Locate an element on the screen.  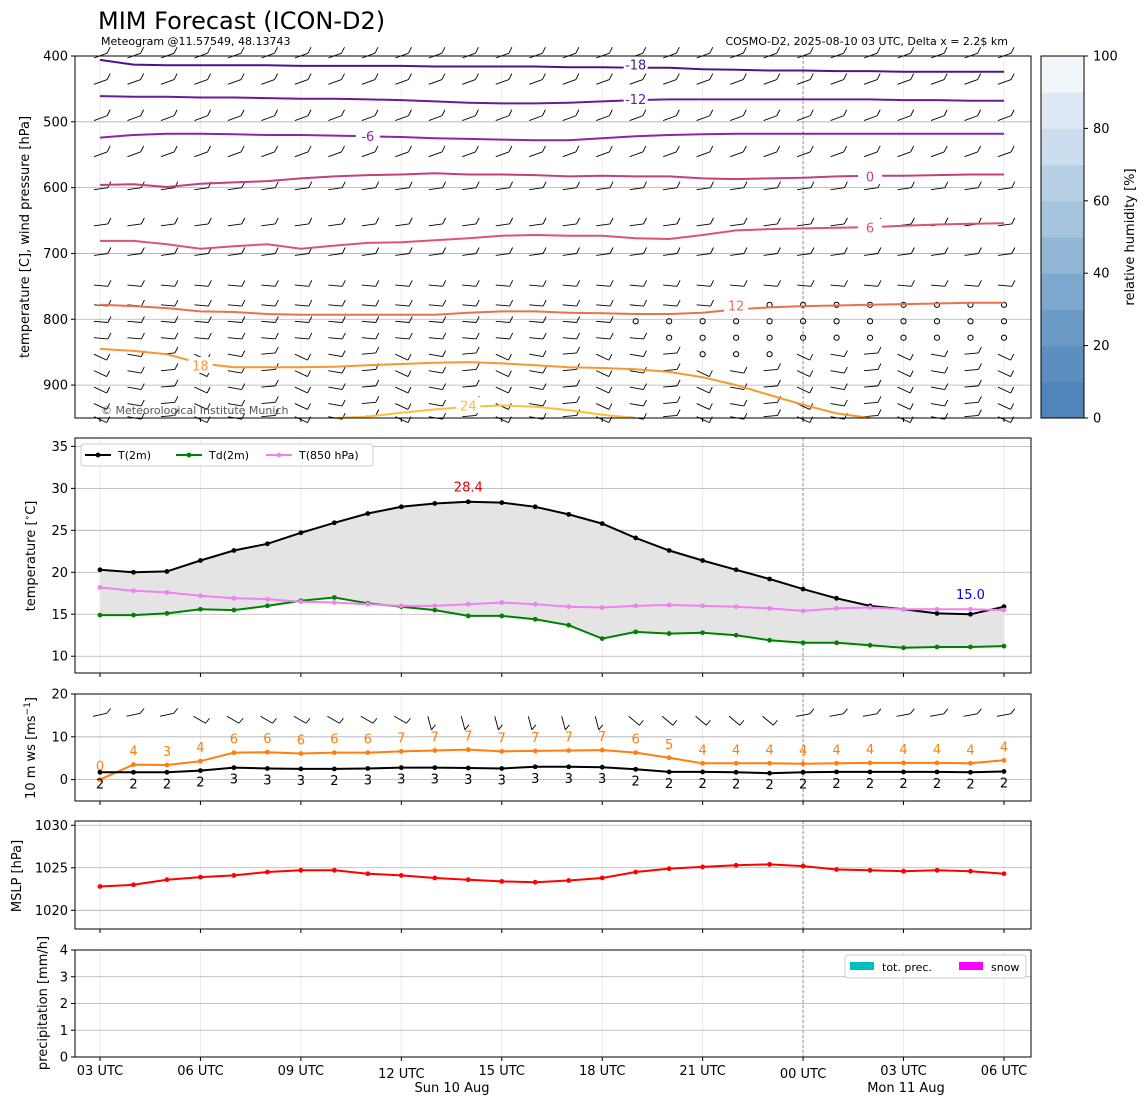
time-tick-label: 06 UTC is located at coordinates (1004, 1071).